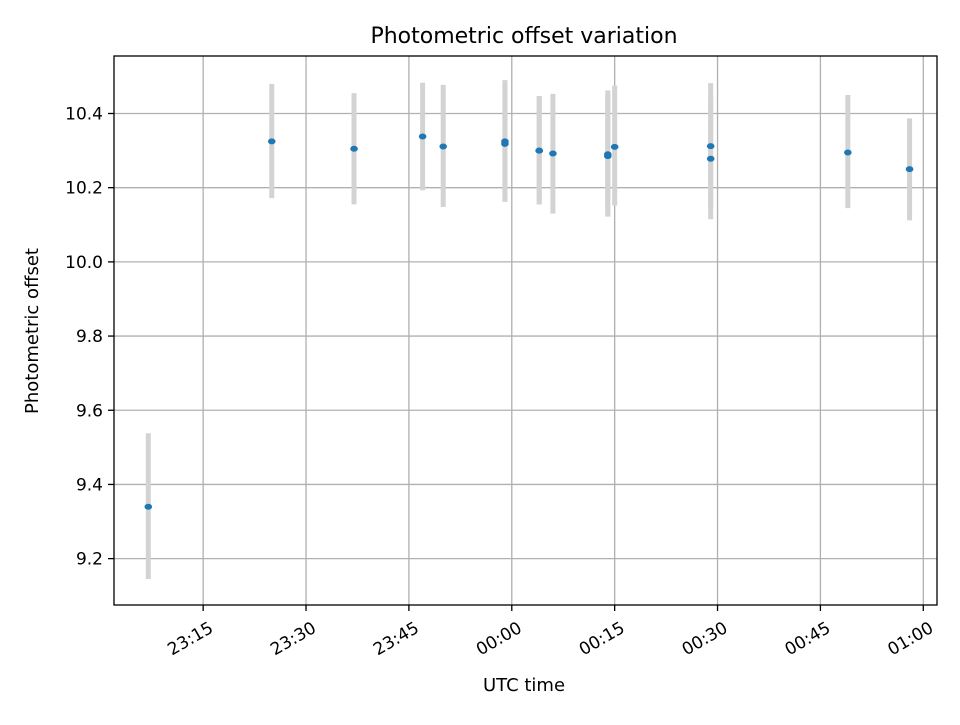  I want to click on x-tick-label: 01:00, so click(911, 639).